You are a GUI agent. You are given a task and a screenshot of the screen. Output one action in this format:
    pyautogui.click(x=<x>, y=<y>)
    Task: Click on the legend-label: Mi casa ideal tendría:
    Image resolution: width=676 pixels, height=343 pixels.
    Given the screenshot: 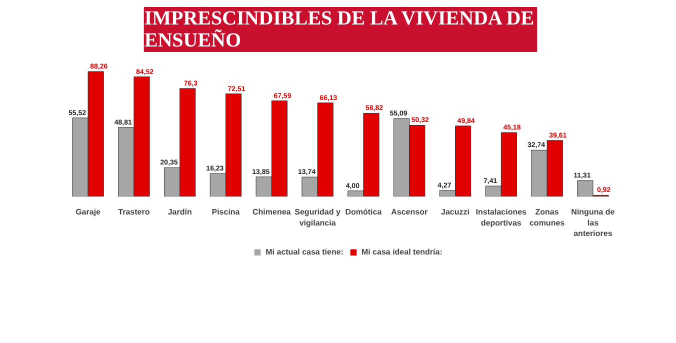 What is the action you would take?
    pyautogui.click(x=401, y=252)
    